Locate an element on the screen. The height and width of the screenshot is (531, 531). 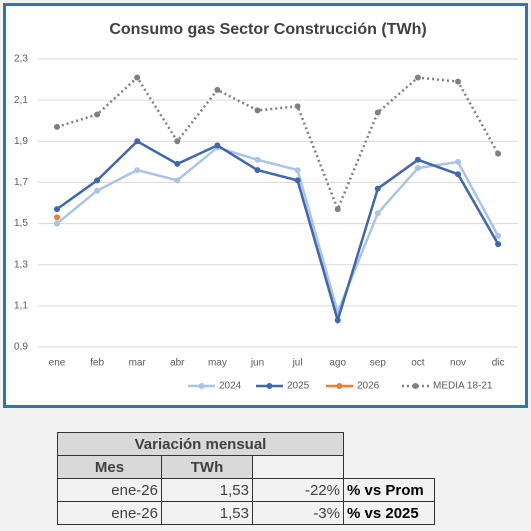
cell: % vs 2025 is located at coordinates (389, 513).